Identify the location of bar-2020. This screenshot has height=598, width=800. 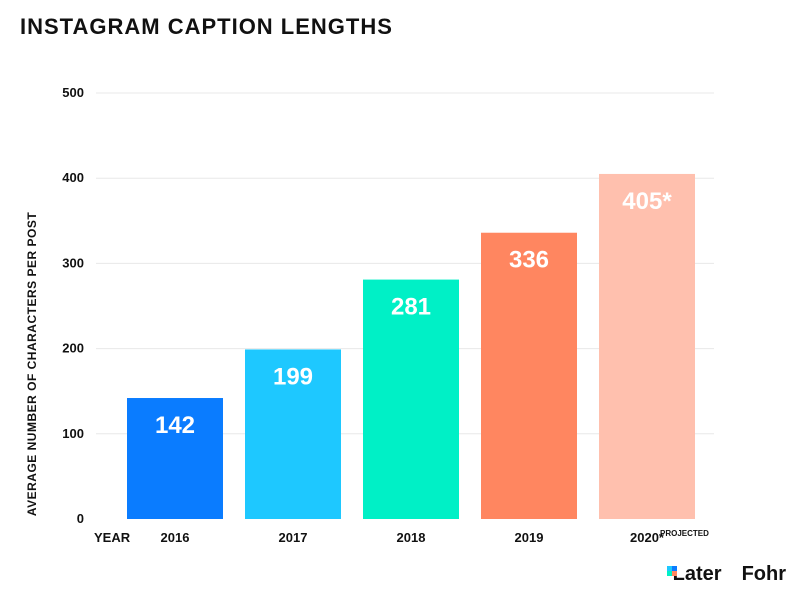
(647, 346).